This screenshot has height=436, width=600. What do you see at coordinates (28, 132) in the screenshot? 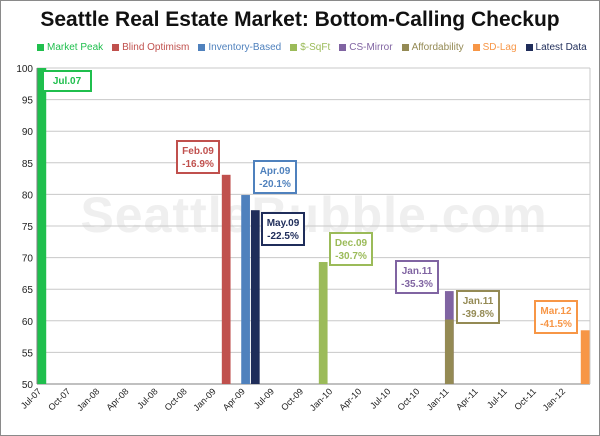
I see `y-tick-label: 90` at bounding box center [28, 132].